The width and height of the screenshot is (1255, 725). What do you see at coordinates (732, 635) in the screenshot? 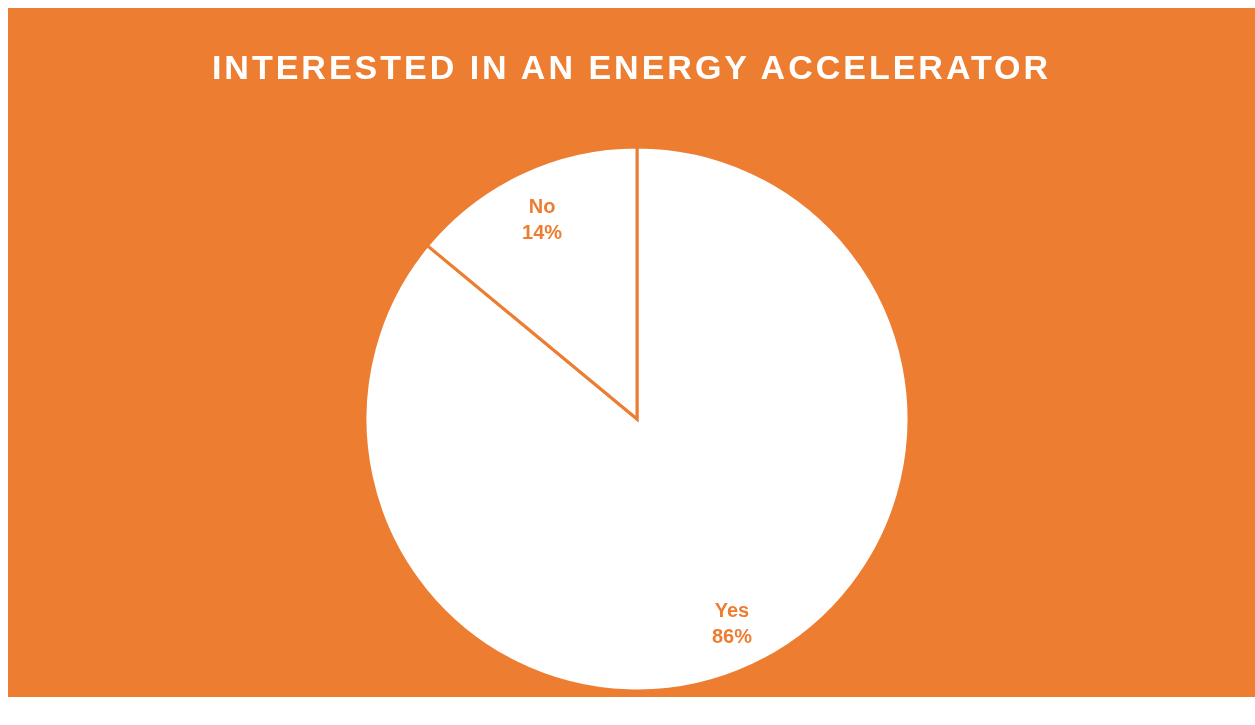
I see `data-label: 86%` at bounding box center [732, 635].